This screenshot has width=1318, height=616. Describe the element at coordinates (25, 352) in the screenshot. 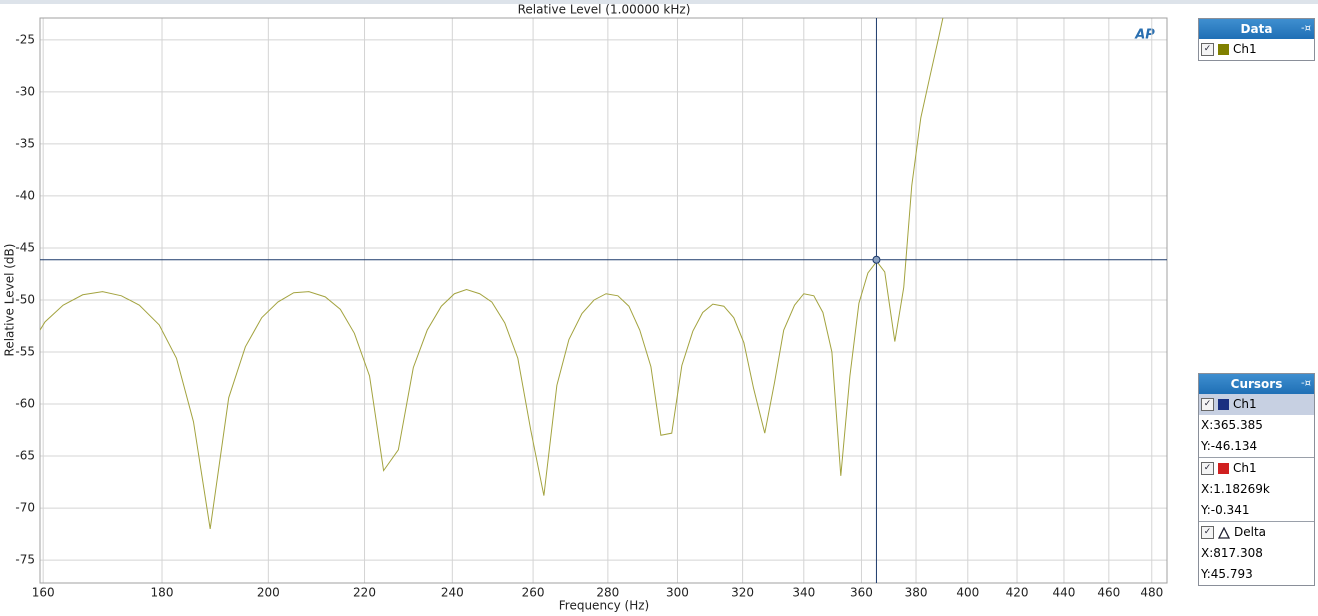

I see `y-tick-label: -55` at that location.